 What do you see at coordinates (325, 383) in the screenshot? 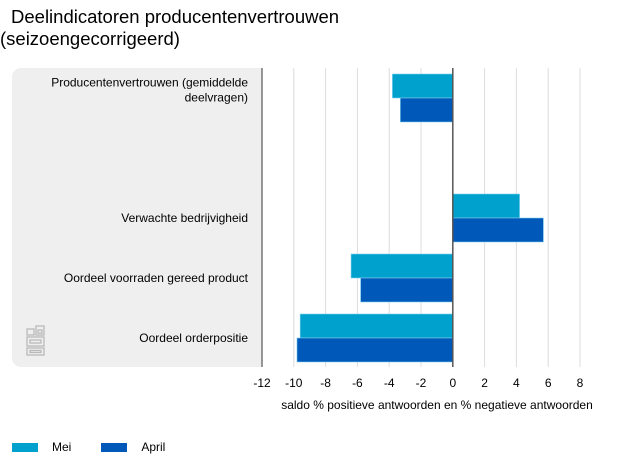
I see `x-tick-label: -8` at bounding box center [325, 383].